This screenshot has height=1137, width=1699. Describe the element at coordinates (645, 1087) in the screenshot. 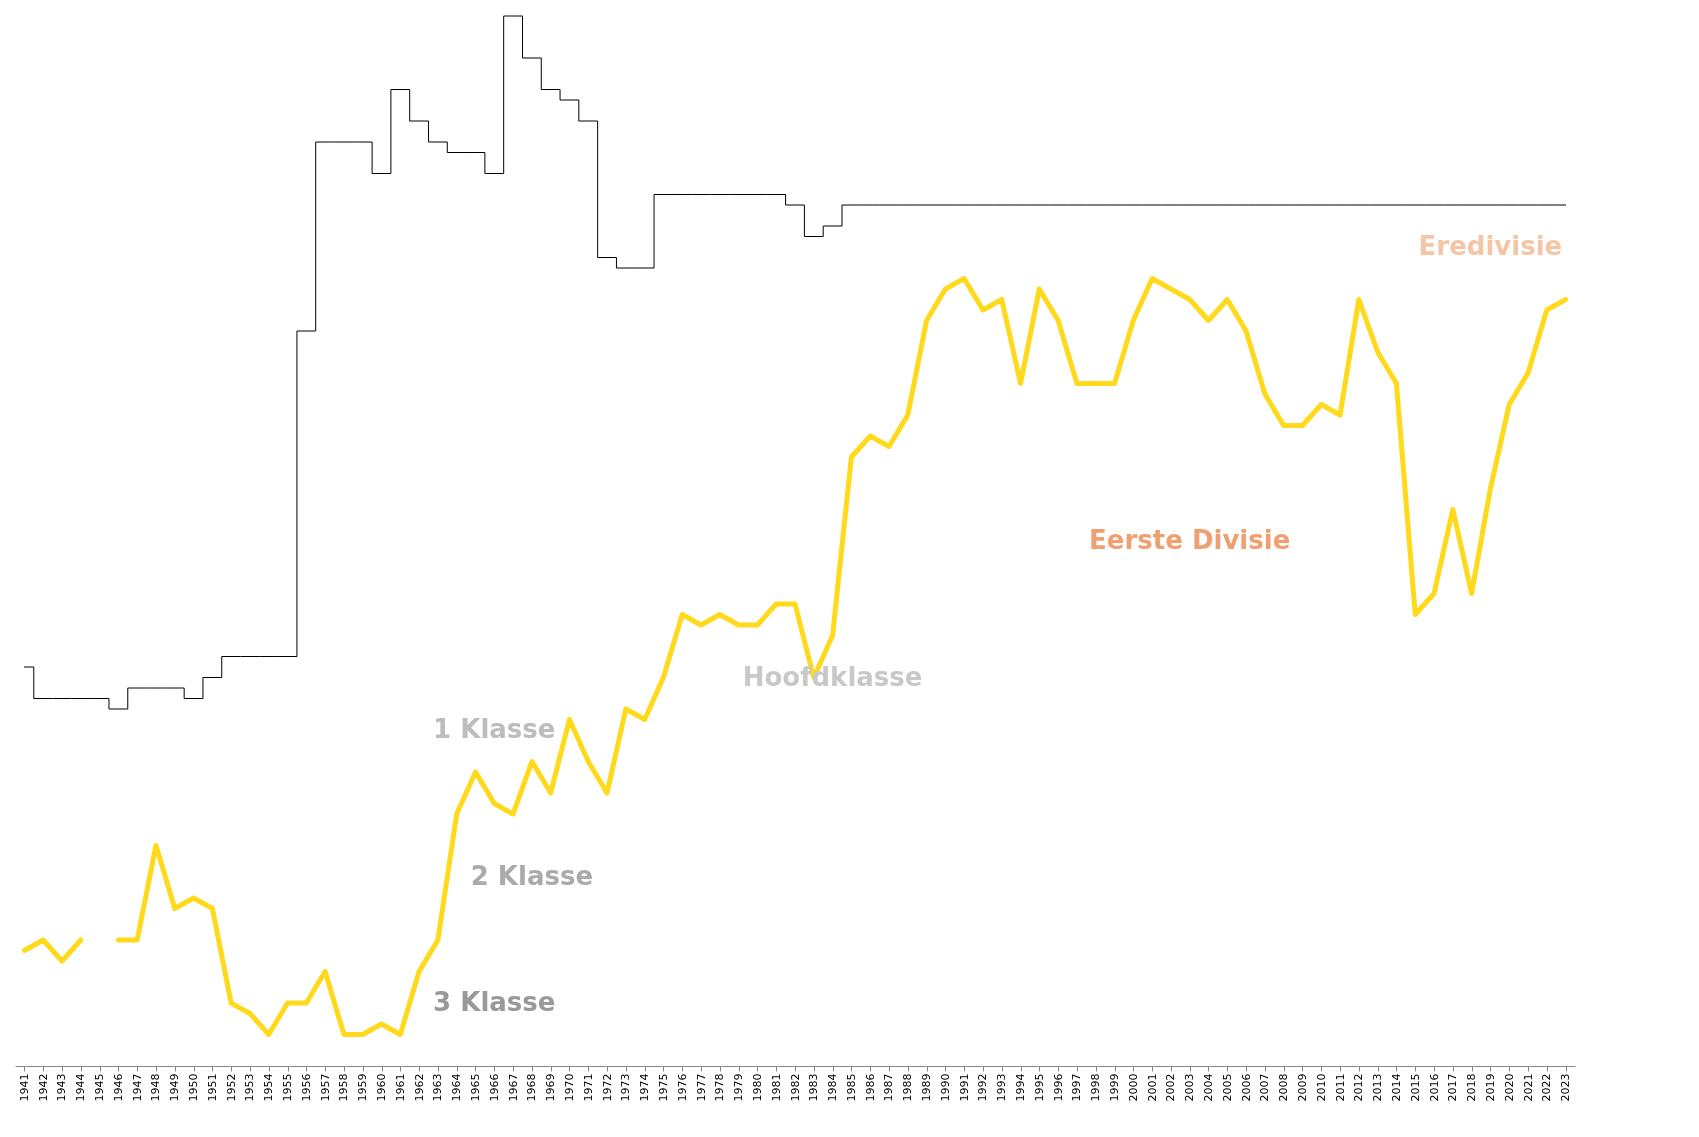

I see `x-tick-label: 1974` at that location.